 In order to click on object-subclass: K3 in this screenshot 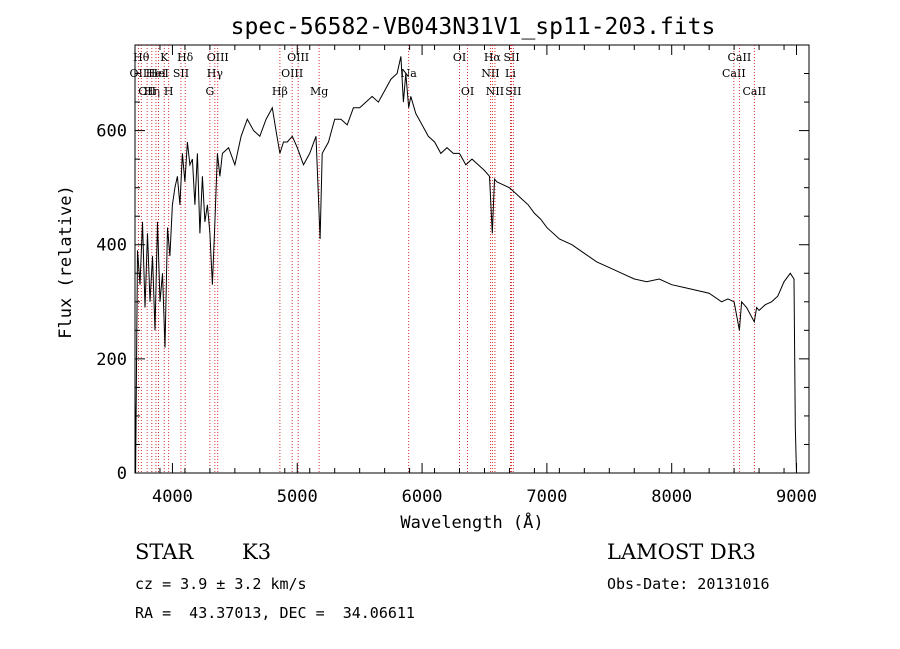, I will do `click(257, 552)`.